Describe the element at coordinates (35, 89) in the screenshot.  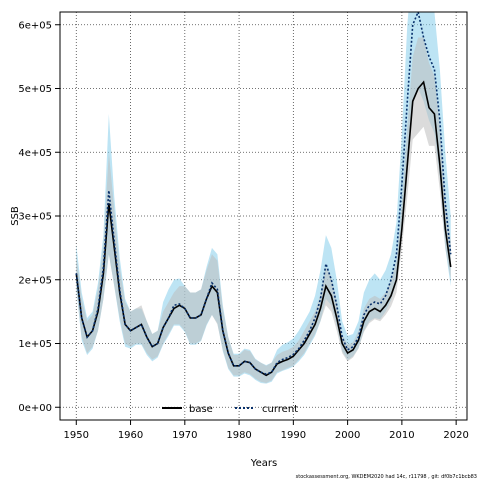
I see `y-tick-label-5: 5e+05` at that location.